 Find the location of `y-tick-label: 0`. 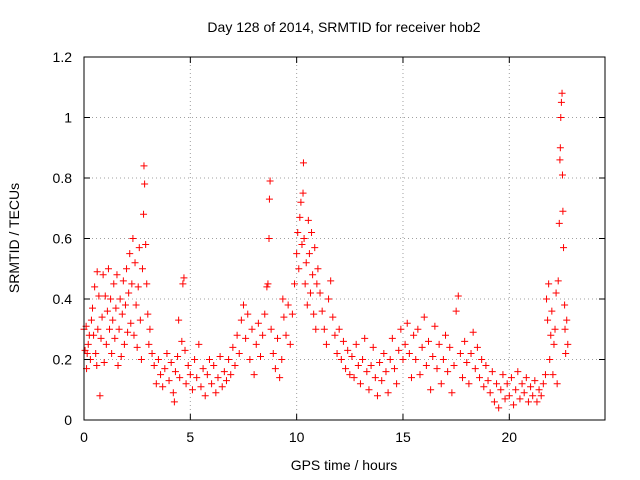

y-tick-label: 0 is located at coordinates (68, 420).